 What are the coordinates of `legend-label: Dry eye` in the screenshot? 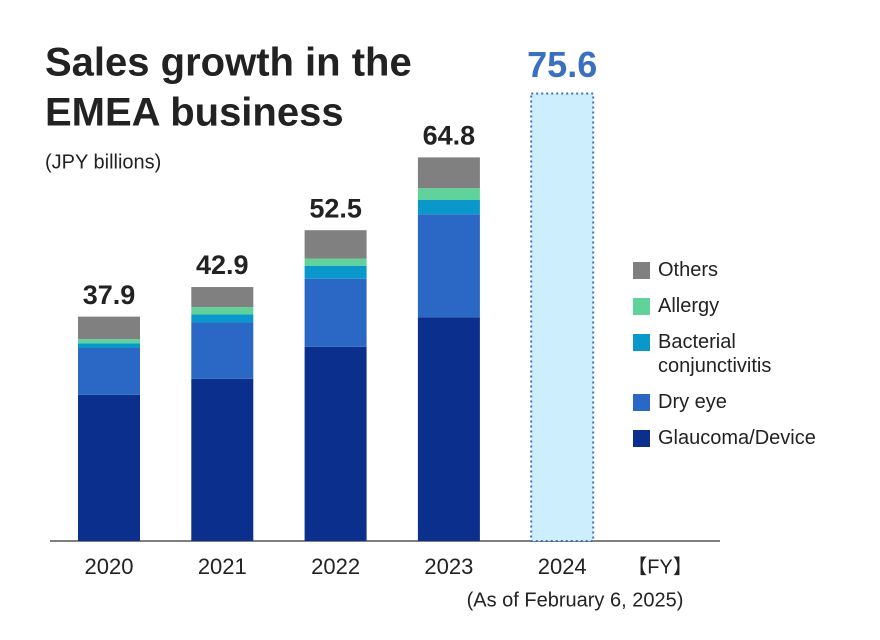 It's located at (692, 402).